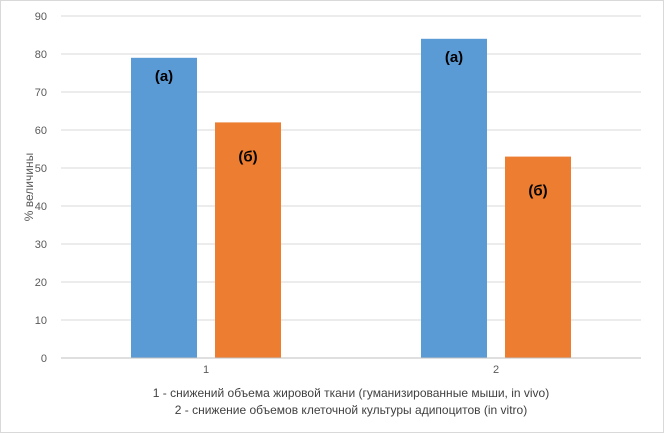 This screenshot has width=664, height=434. I want to click on y-tick-label: 50, so click(41, 169).